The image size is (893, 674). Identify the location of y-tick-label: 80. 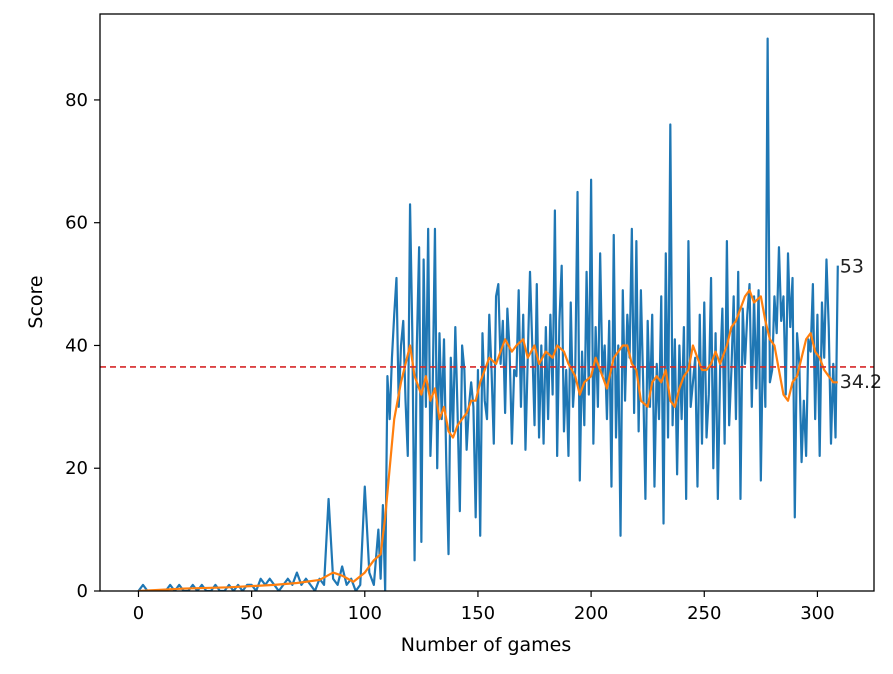
(76, 100).